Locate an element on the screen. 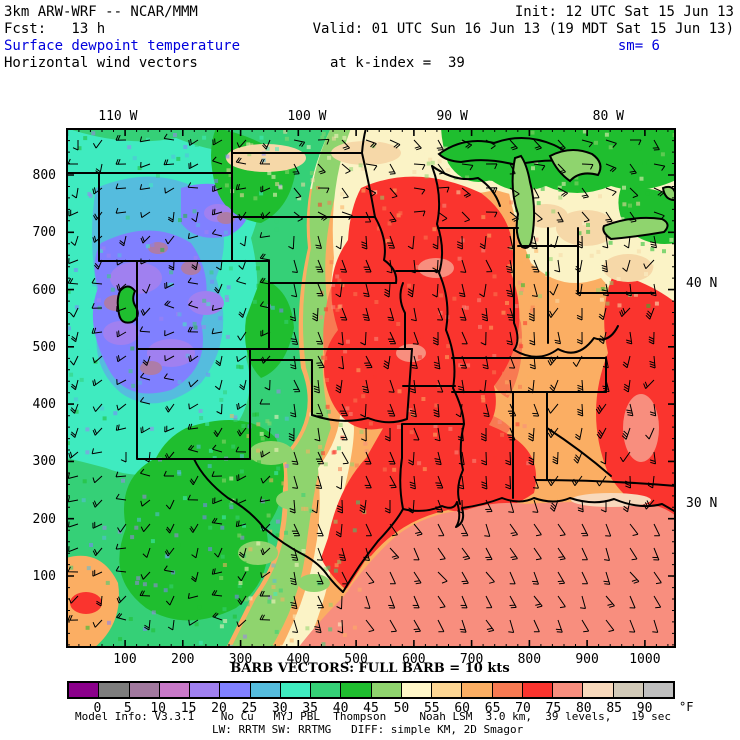 The width and height of the screenshot is (740, 740). forecast-hour: Fcst: 13 h is located at coordinates (55, 29).